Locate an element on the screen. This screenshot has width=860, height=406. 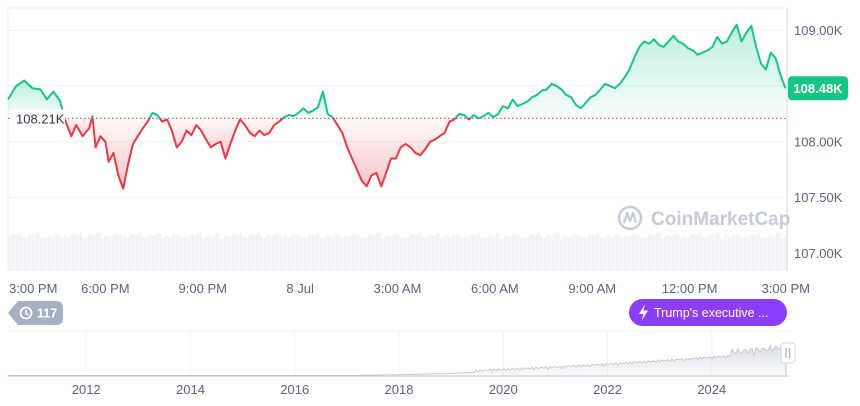
navigator-year-label: 2020 is located at coordinates (503, 389).